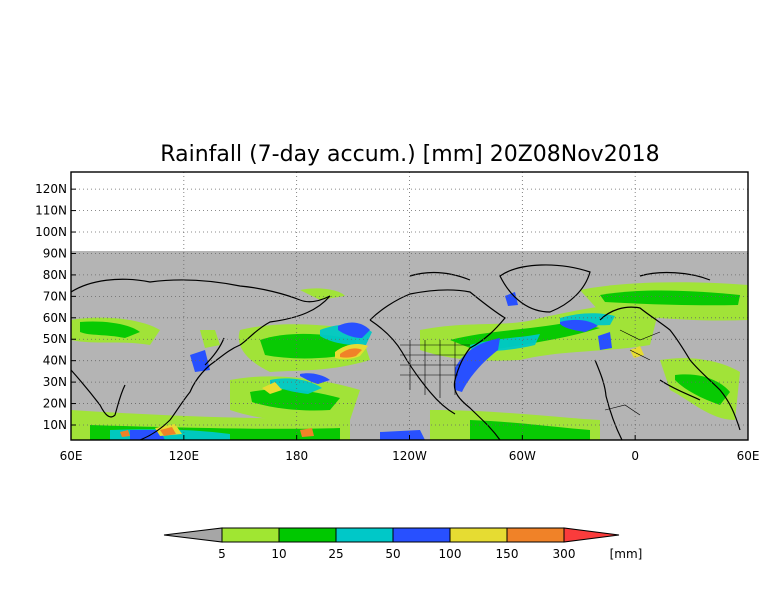 The width and height of the screenshot is (784, 612). What do you see at coordinates (335, 554) in the screenshot?
I see `legend-label: 25` at bounding box center [335, 554].